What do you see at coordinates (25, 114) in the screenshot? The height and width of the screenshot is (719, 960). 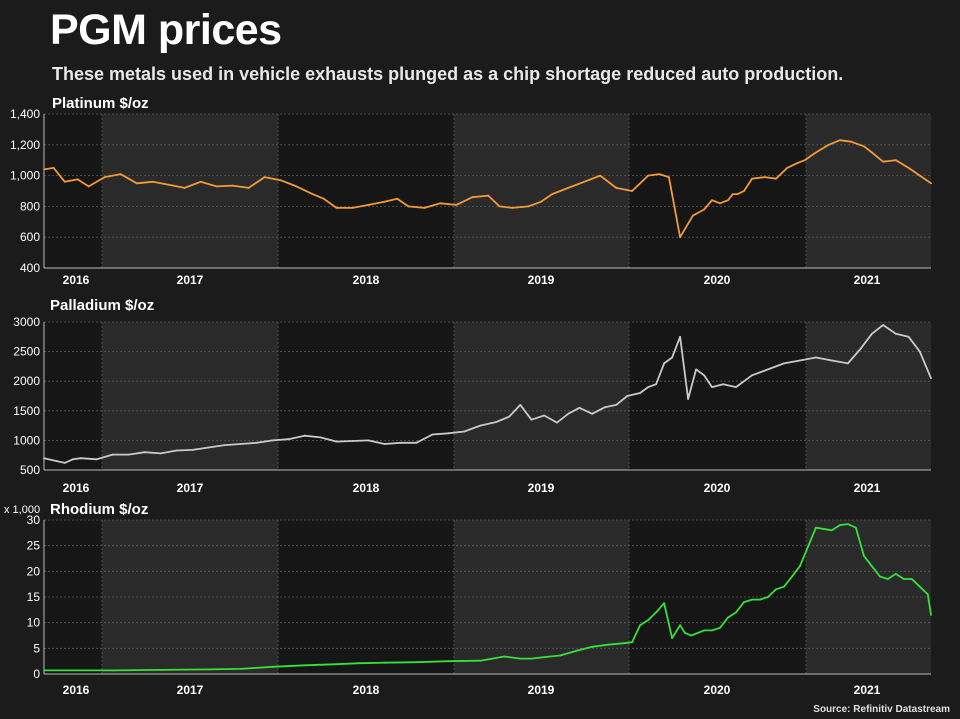 I see `y-tick-label: 1,400` at bounding box center [25, 114].